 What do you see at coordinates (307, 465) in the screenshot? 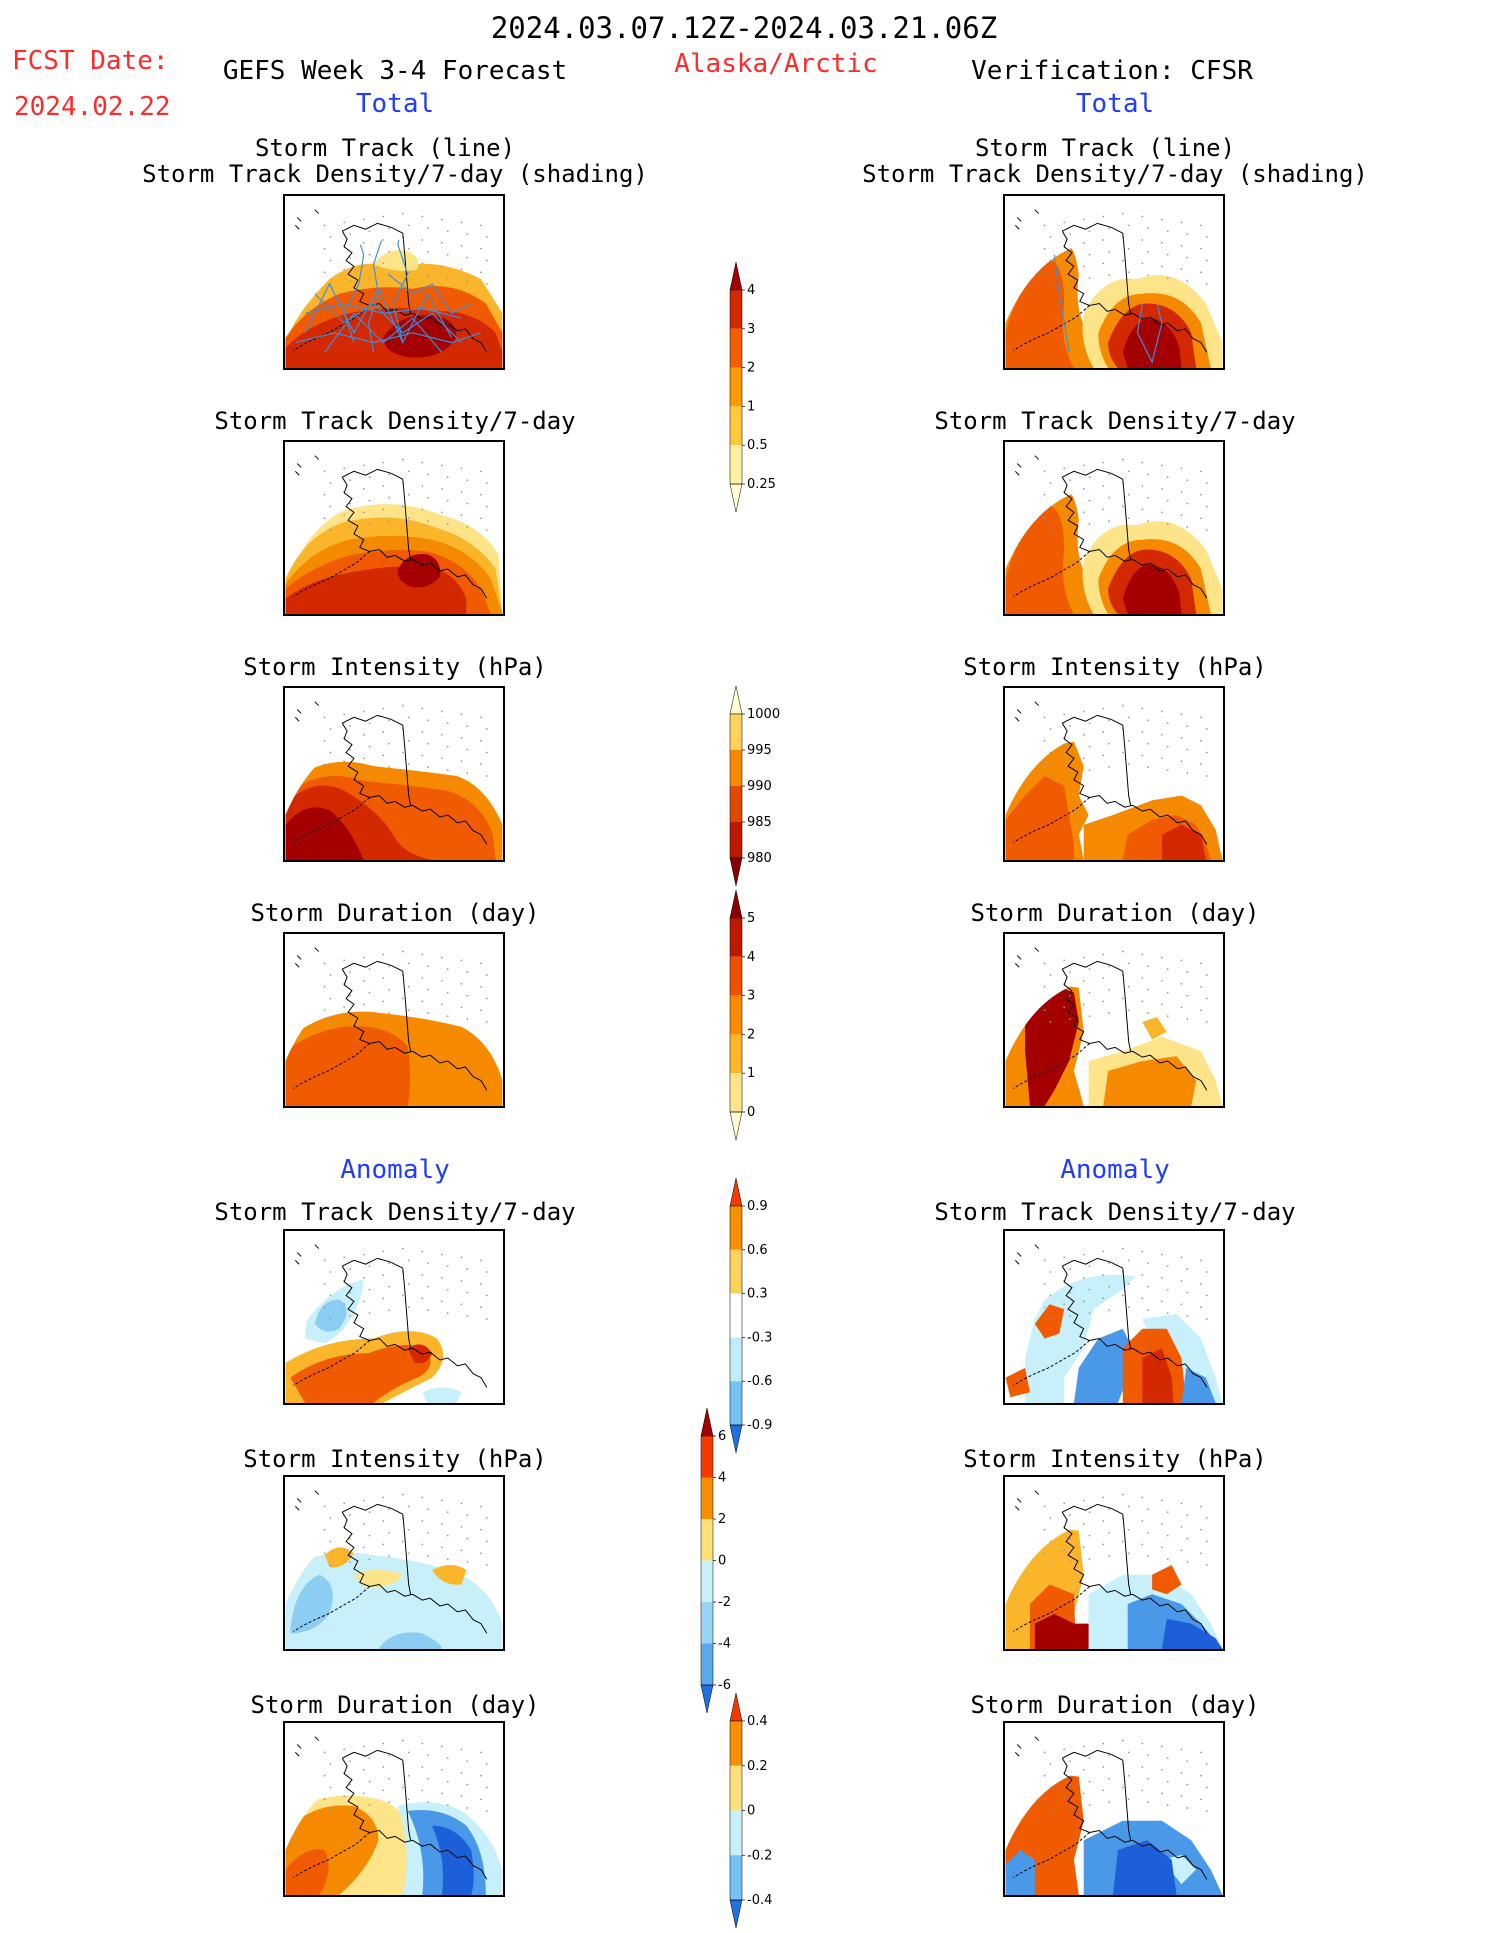
I see `island-marks` at bounding box center [307, 465].